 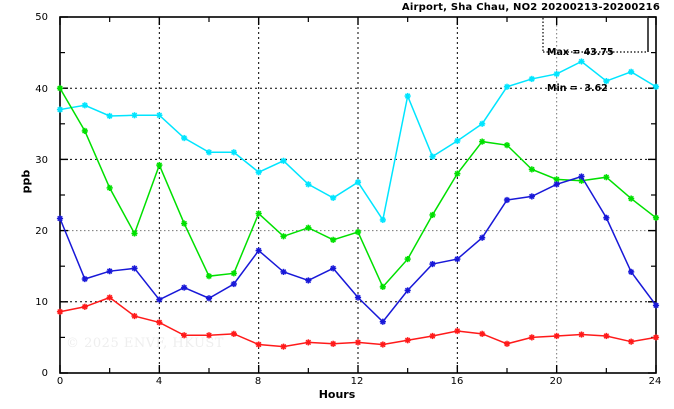 I want to click on chart-title: Airport, Sha Chau, NO2 20200213-20200216, so click(x=530, y=7).